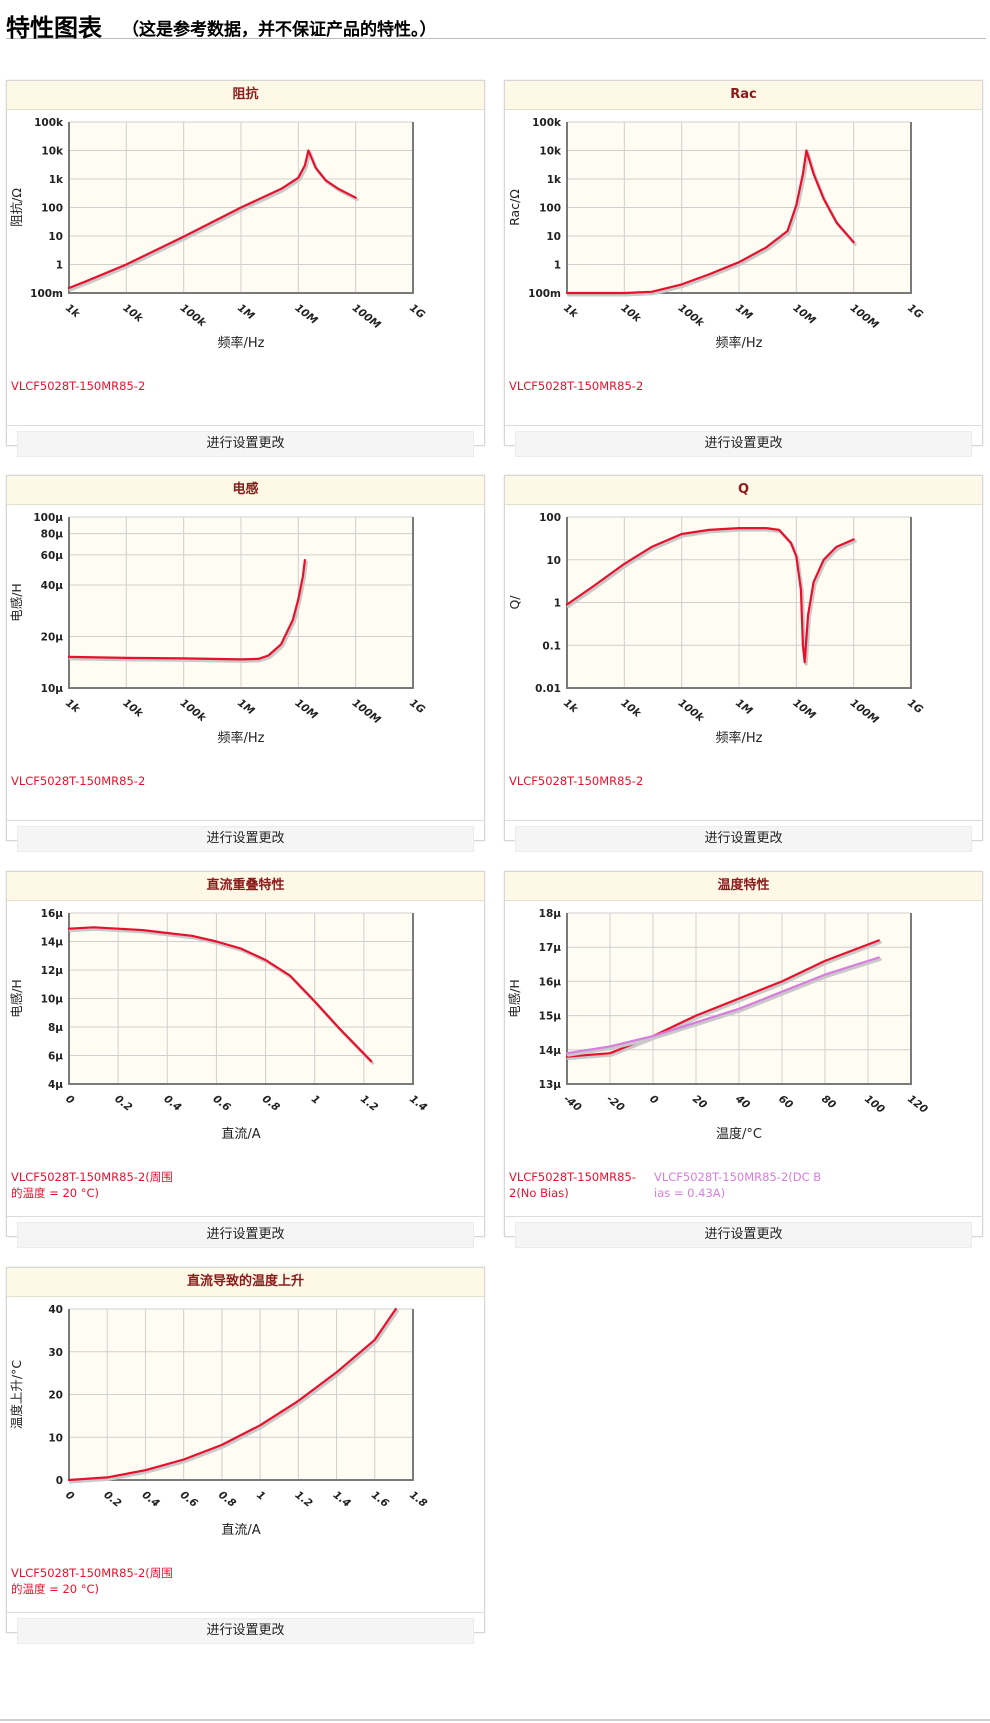  Describe the element at coordinates (101, 1185) in the screenshot. I see `legend-entry: VLCF5028T-150MR85-2(周围 的温度 = 20 °C)` at that location.